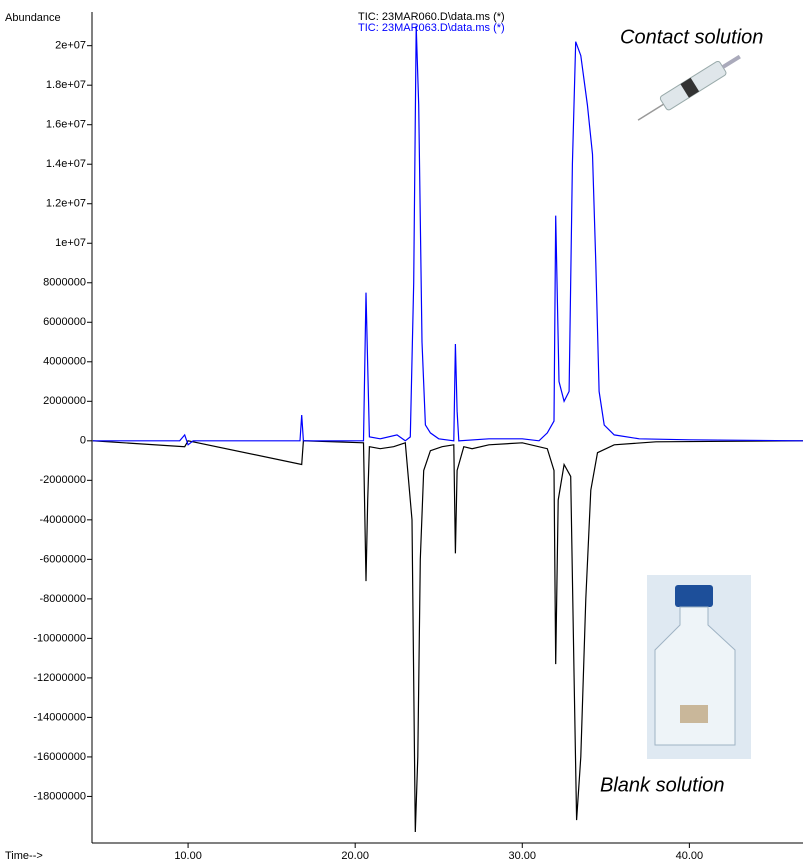  Describe the element at coordinates (691, 37) in the screenshot. I see `annotation: Contact solution` at that location.